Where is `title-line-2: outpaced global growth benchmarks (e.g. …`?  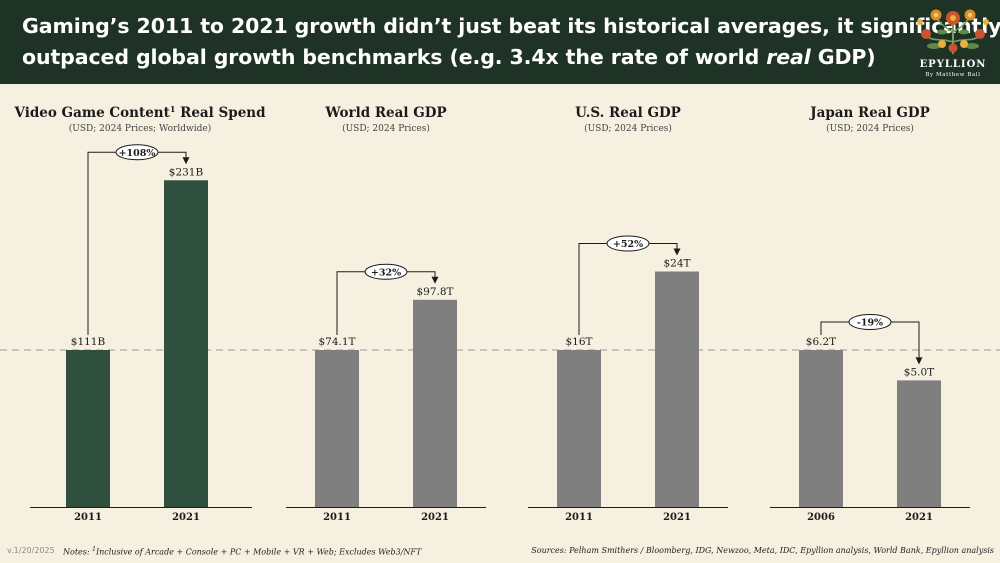
title-line-2: outpaced global growth benchmarks (e.g. … is located at coordinates (472, 57).